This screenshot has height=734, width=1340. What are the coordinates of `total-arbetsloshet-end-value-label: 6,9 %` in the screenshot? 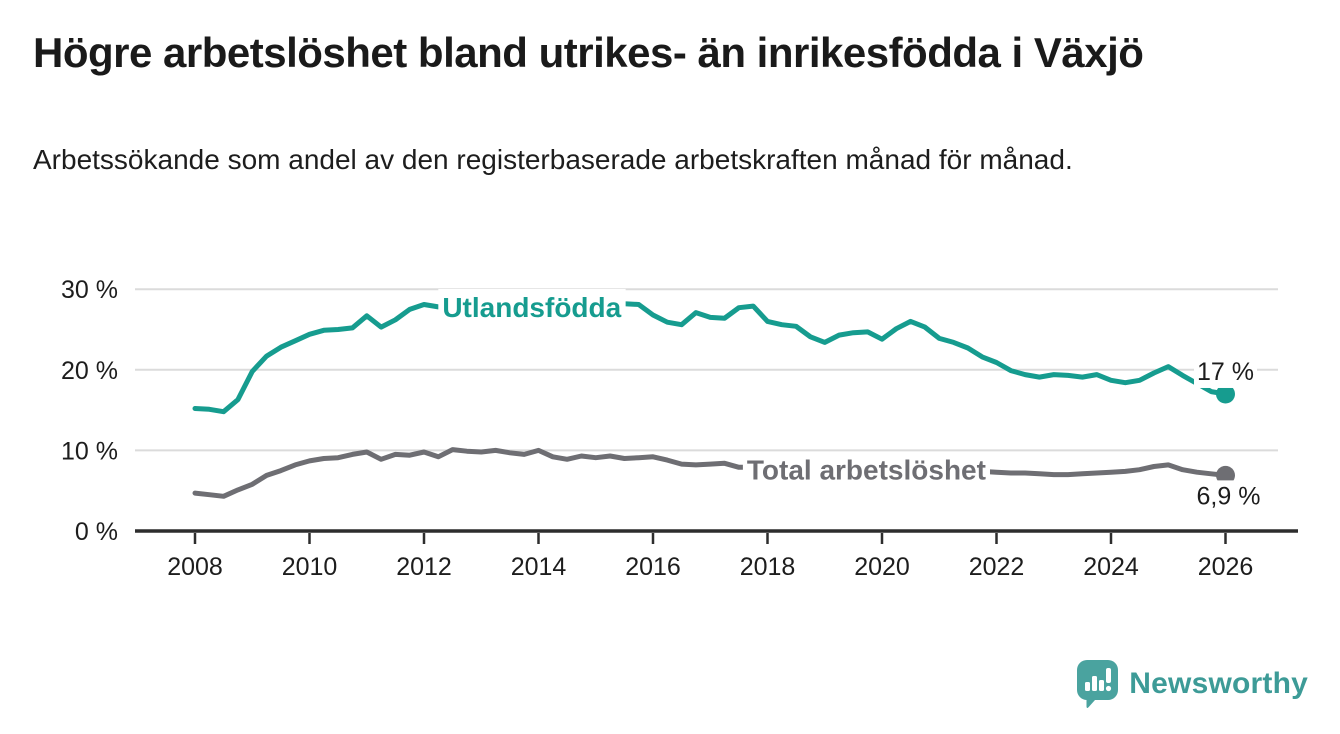 It's located at (1229, 496).